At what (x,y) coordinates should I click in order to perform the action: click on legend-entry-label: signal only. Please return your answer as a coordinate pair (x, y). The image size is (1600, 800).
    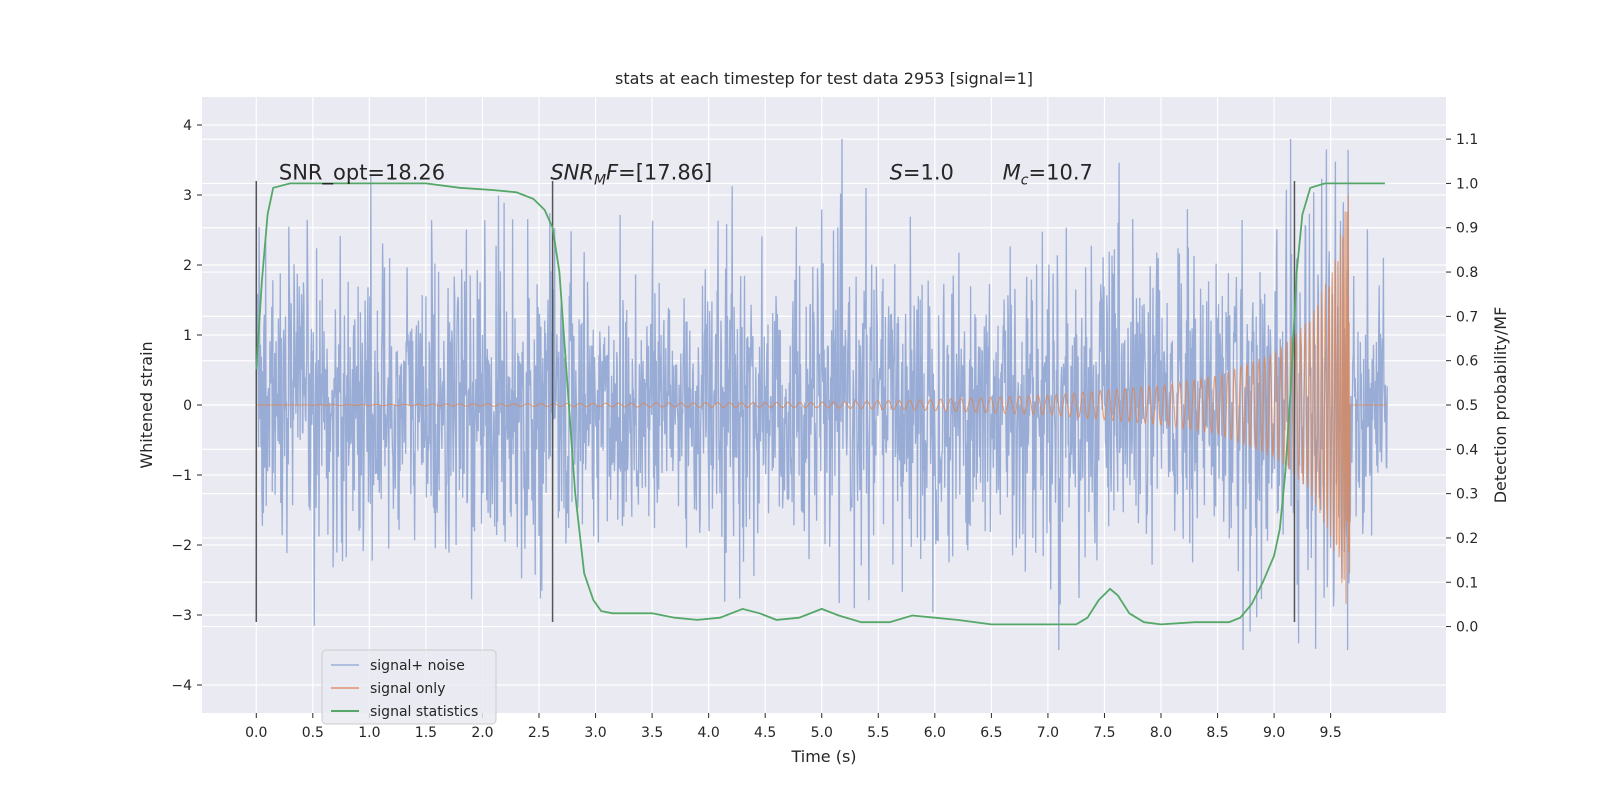
    Looking at the image, I should click on (407, 689).